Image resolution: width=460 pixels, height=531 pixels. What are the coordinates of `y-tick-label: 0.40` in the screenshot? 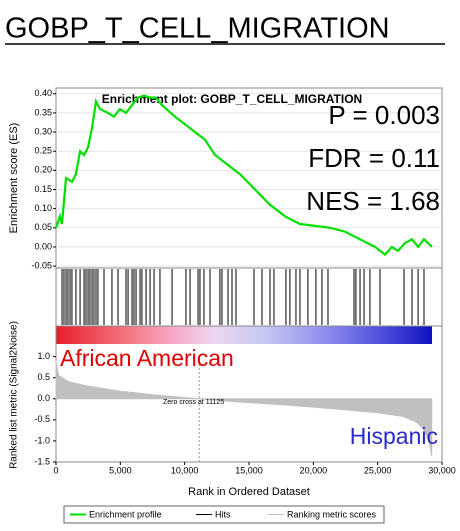 It's located at (43, 93).